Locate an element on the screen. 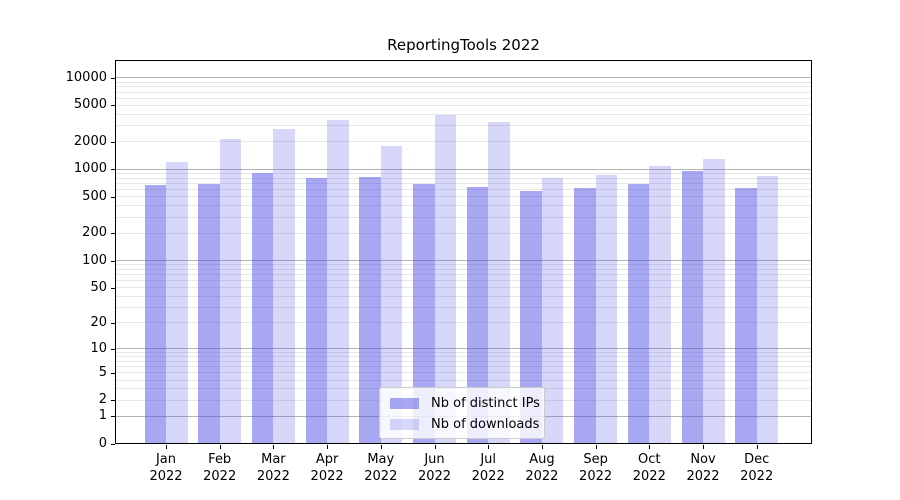  y-tick-label: 10000 is located at coordinates (86, 77).